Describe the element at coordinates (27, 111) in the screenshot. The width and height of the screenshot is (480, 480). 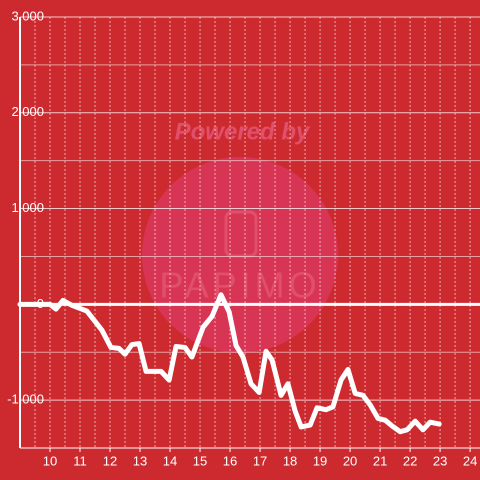
I see `y-tick-label: 2,000` at that location.